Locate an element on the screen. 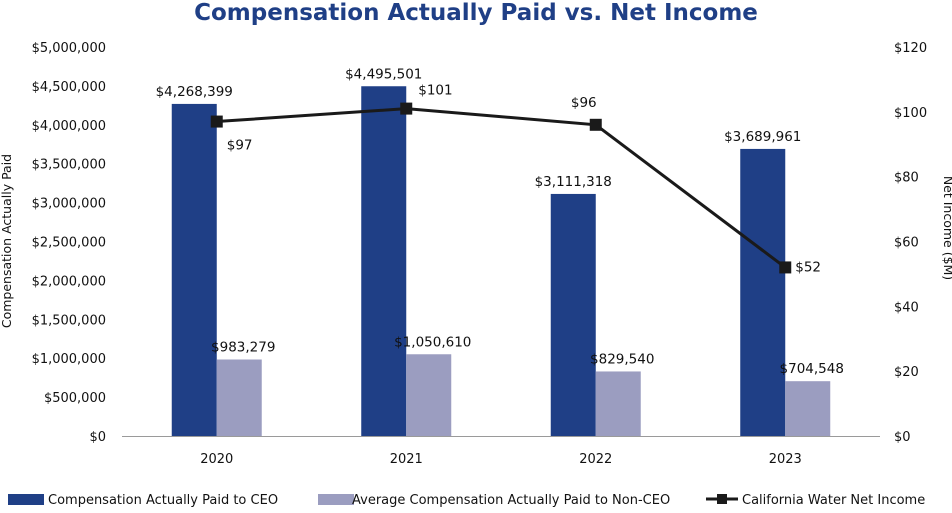 This screenshot has width=952, height=513. y-tick-label: $2,000,000 is located at coordinates (69, 281).